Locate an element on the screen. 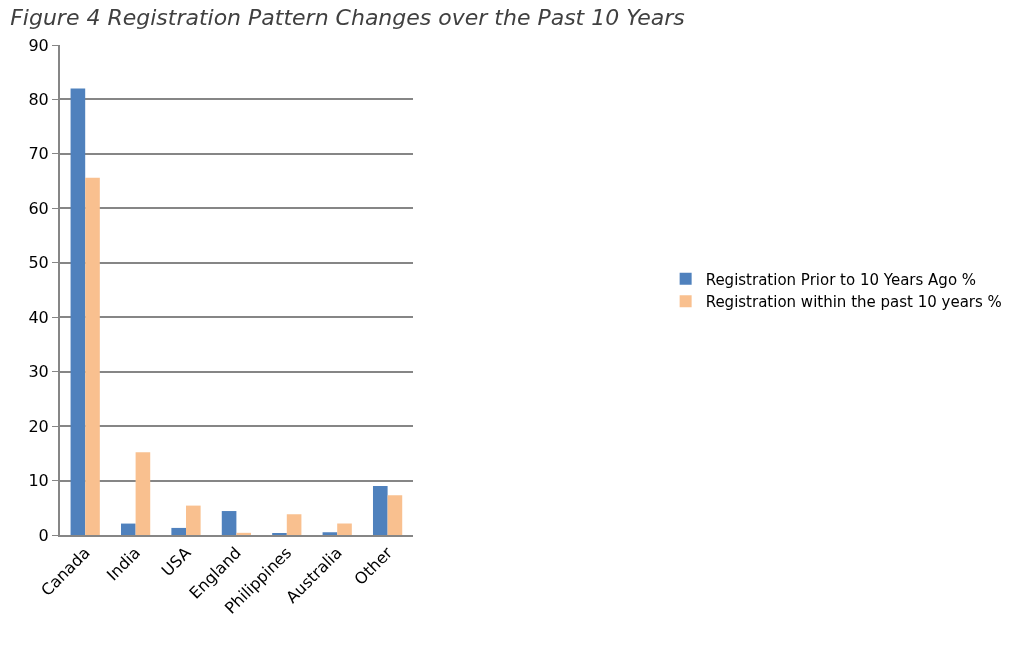  y-tick-label: 50 is located at coordinates (38, 263).